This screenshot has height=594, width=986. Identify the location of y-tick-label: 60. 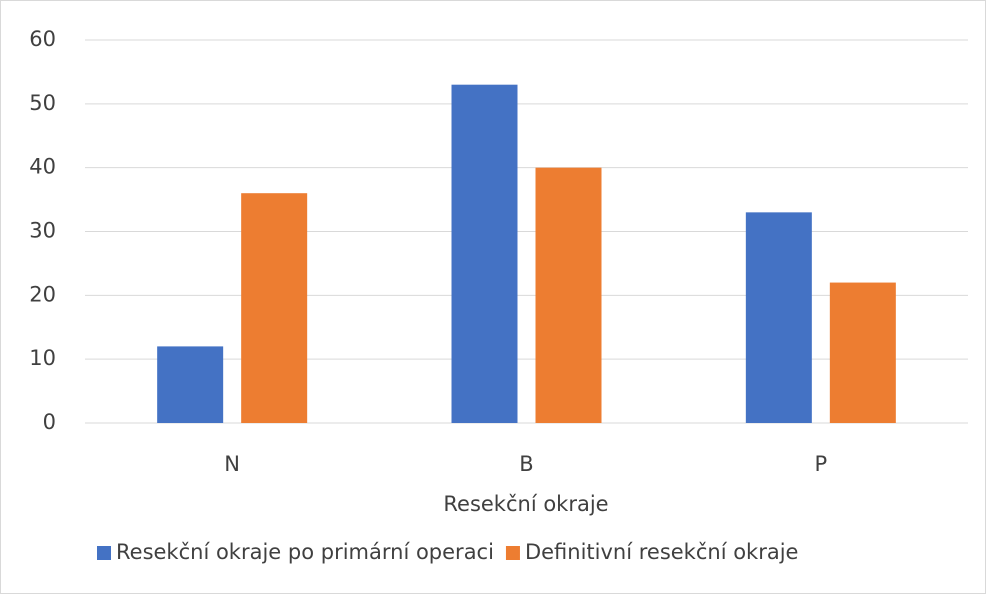
(42, 39).